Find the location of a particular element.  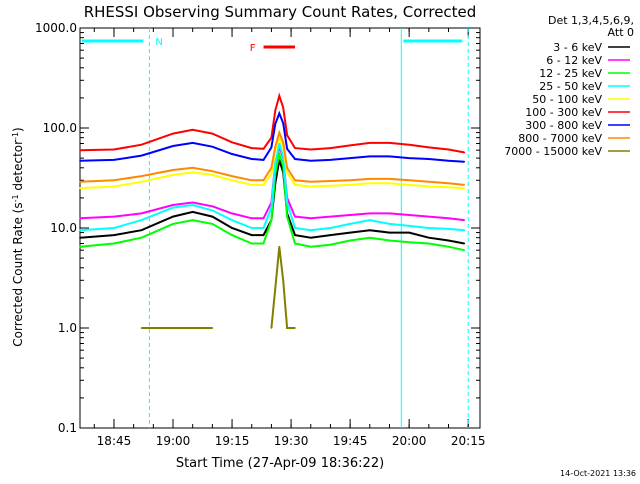

series-800-7000keV is located at coordinates (272, 157).